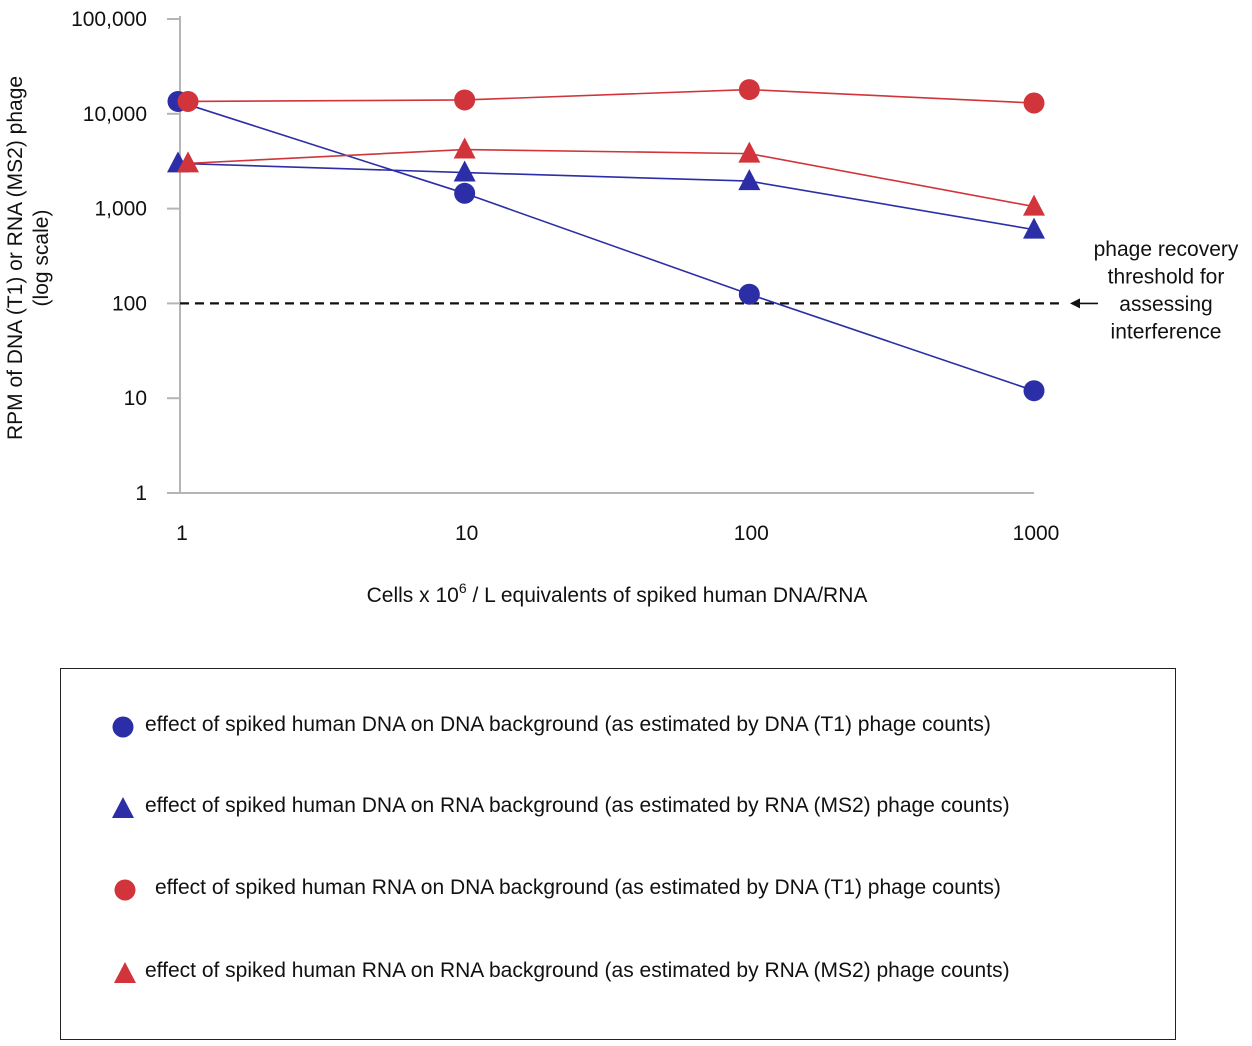  What do you see at coordinates (115, 114) in the screenshot?
I see `y-tick-label: 10,000` at bounding box center [115, 114].